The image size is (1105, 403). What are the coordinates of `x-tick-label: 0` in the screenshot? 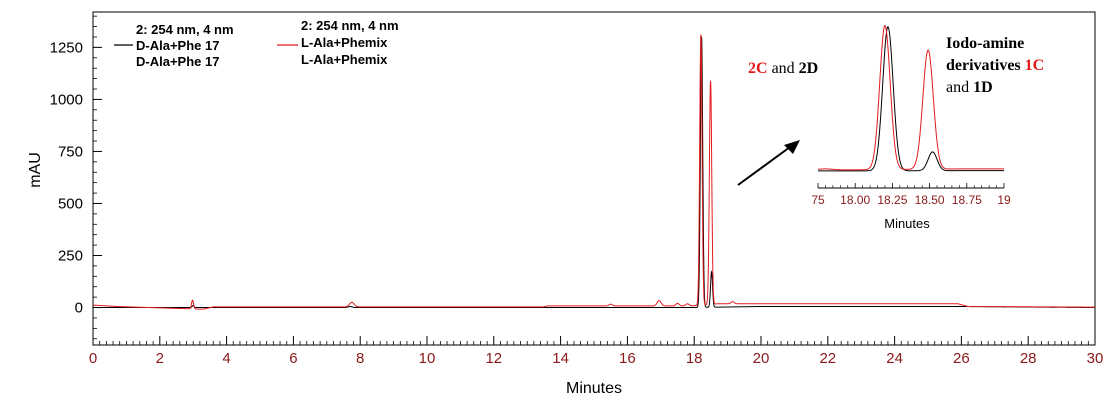 It's located at (93, 358).